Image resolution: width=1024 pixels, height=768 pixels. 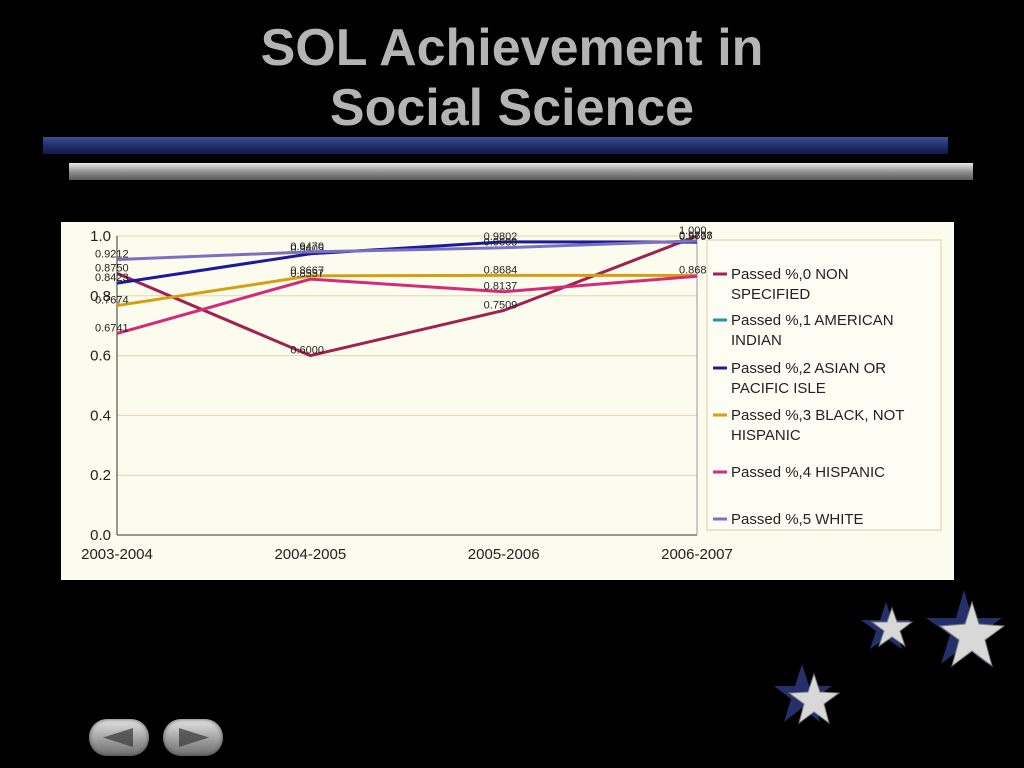 I want to click on legend-label: Passed %,4 HISPANIC, so click(x=808, y=472).